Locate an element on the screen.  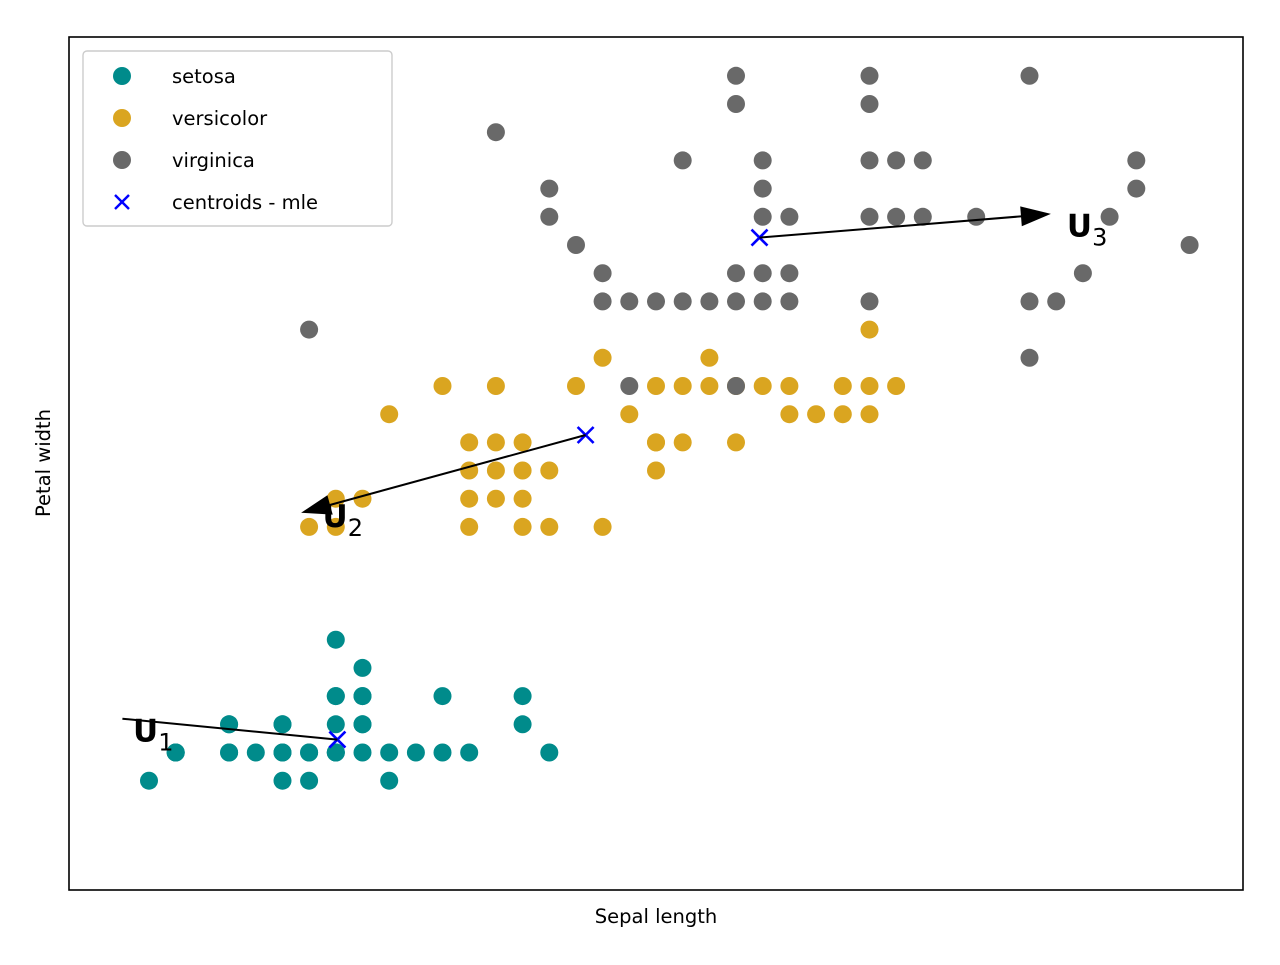
legend-label-versicolor: versicolor is located at coordinates (220, 118).